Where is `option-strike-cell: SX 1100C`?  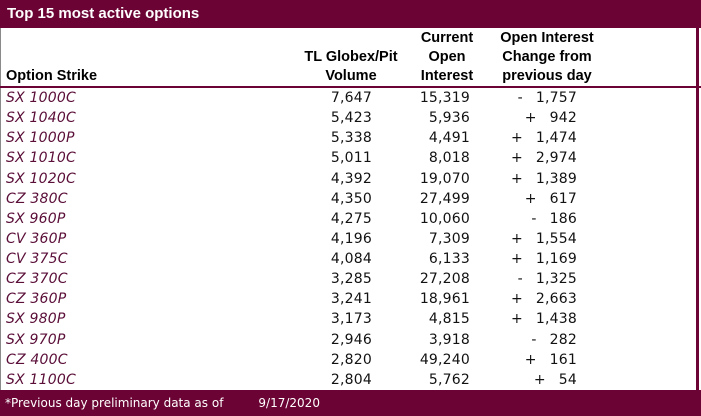 option-strike-cell: SX 1100C is located at coordinates (41, 379).